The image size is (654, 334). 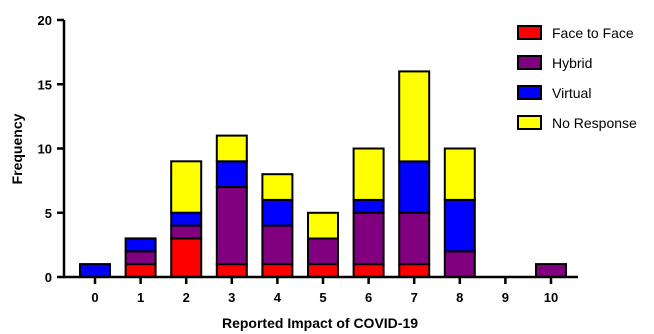 What do you see at coordinates (17, 148) in the screenshot?
I see `y-axis-title: Frequency` at bounding box center [17, 148].